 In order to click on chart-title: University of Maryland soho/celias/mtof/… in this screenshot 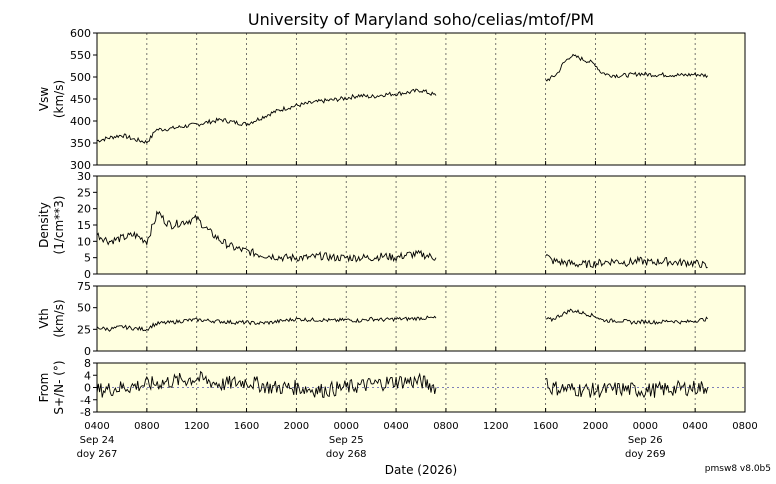, I will do `click(421, 19)`.